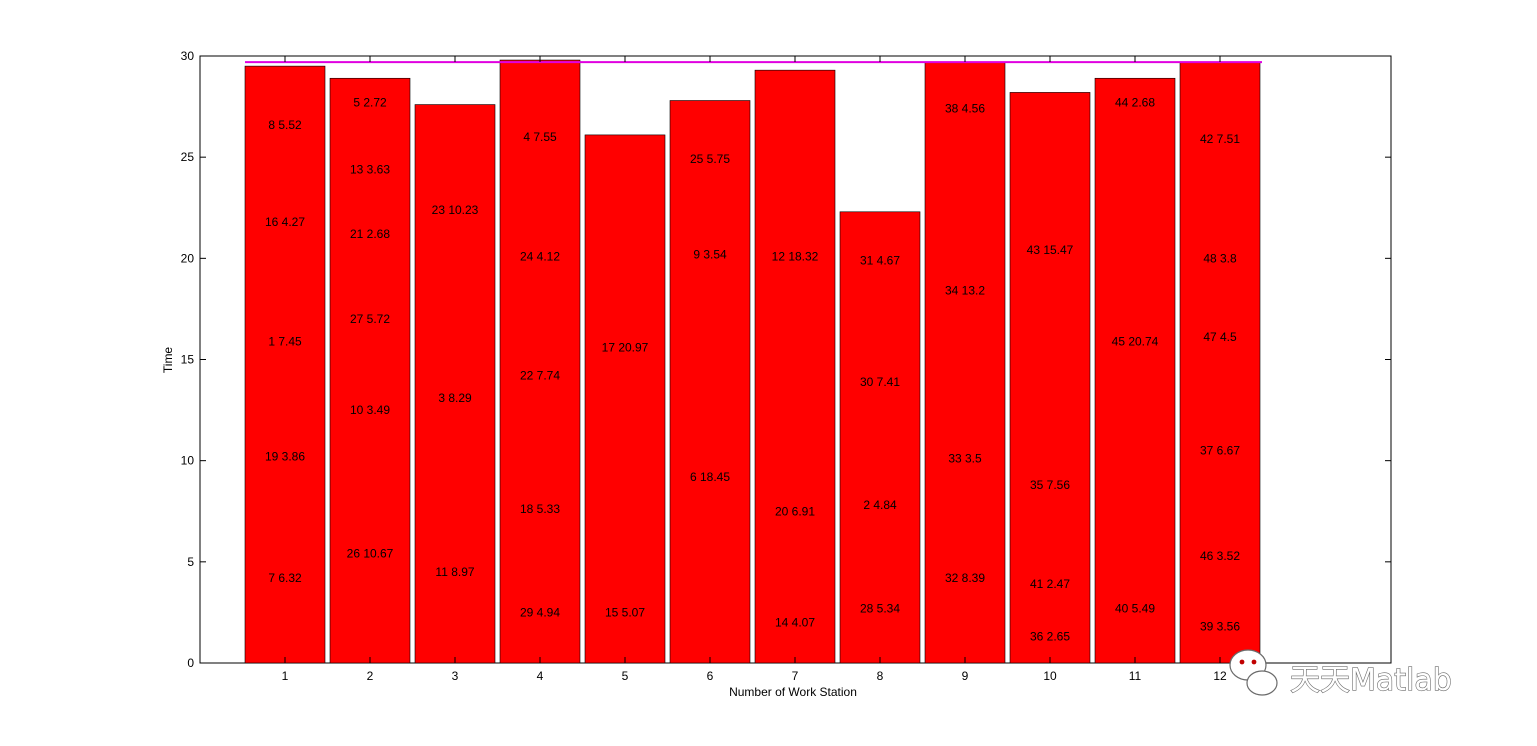 Image resolution: width=1537 pixels, height=746 pixels. I want to click on segment-label: 33 3.5, so click(965, 459).